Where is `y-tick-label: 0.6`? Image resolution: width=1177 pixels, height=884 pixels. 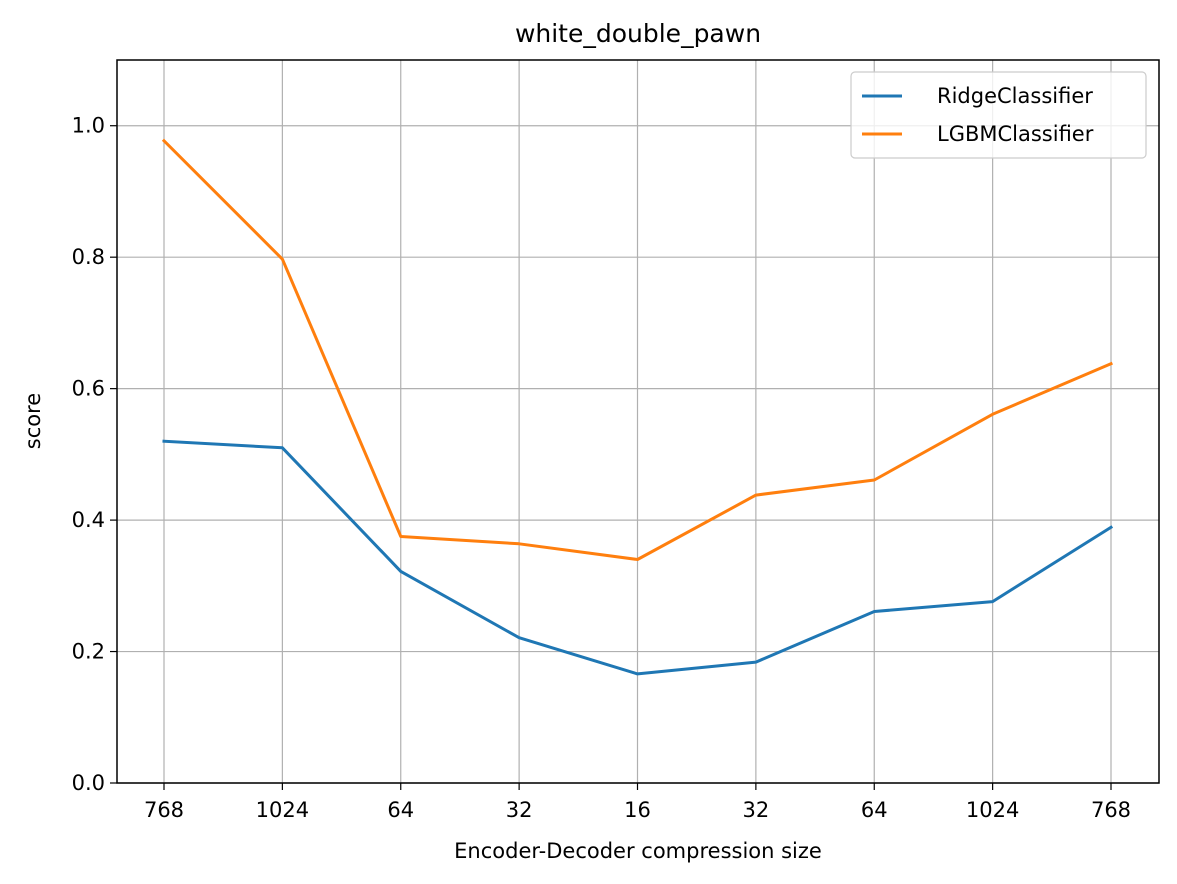 y-tick-label: 0.6 is located at coordinates (88, 389).